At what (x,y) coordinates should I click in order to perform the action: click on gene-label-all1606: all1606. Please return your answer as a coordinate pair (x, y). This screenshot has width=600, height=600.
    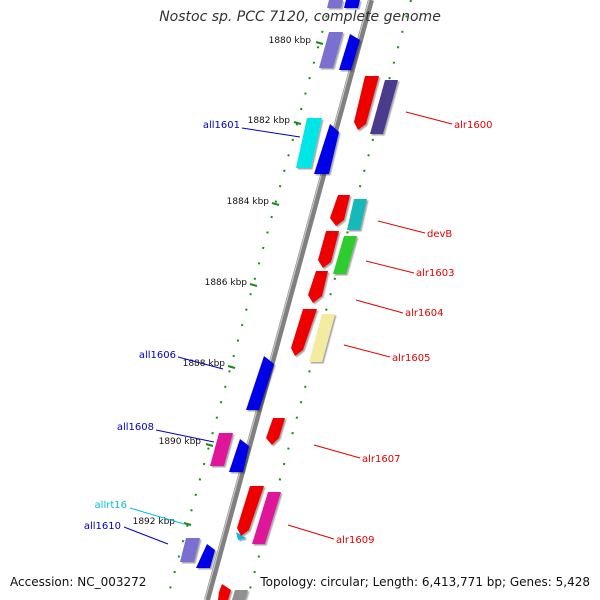
    Looking at the image, I should click on (157, 355).